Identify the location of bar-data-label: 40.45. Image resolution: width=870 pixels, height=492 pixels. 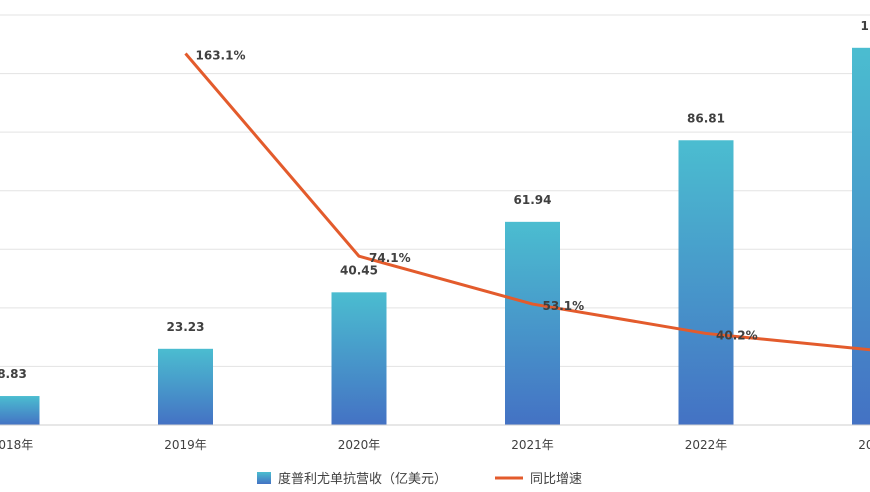
(359, 270).